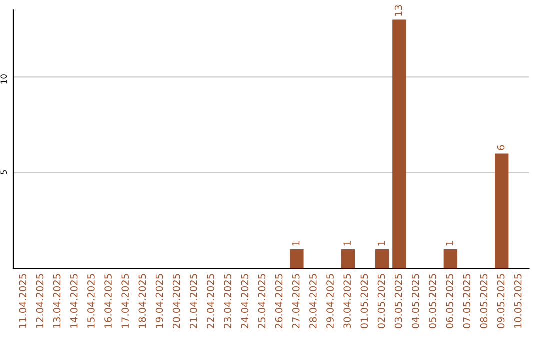  I want to click on data-label: 13, so click(398, 10).